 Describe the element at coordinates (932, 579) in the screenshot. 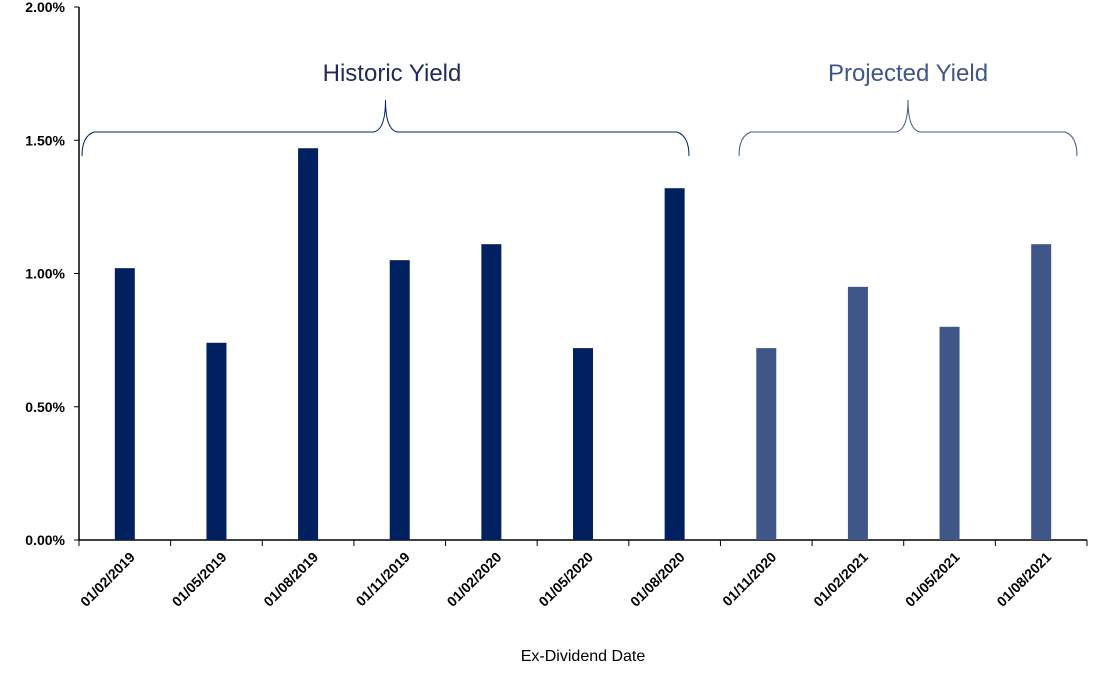

I see `x-tick-label: 01/05/2021` at that location.